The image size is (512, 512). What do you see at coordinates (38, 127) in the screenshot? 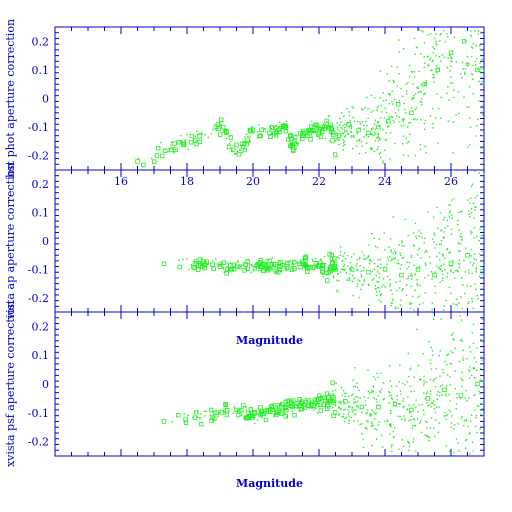
I see `y-tick-label: -0.1` at bounding box center [38, 127].